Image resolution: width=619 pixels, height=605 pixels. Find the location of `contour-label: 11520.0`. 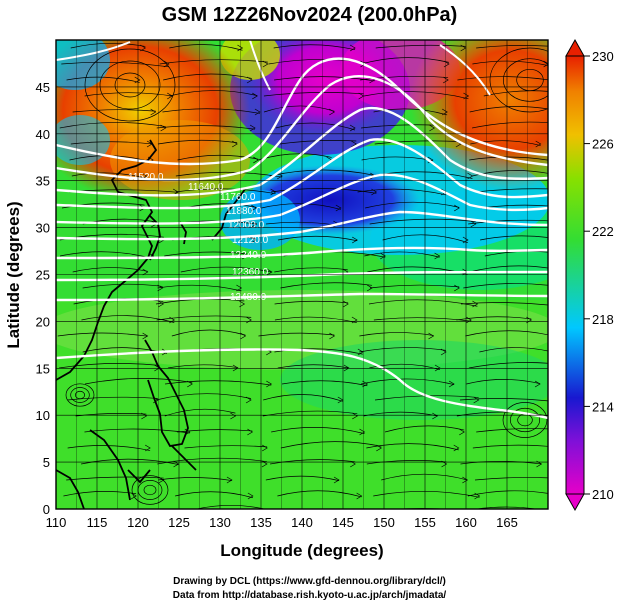

contour-label: 11520.0 is located at coordinates (146, 177).